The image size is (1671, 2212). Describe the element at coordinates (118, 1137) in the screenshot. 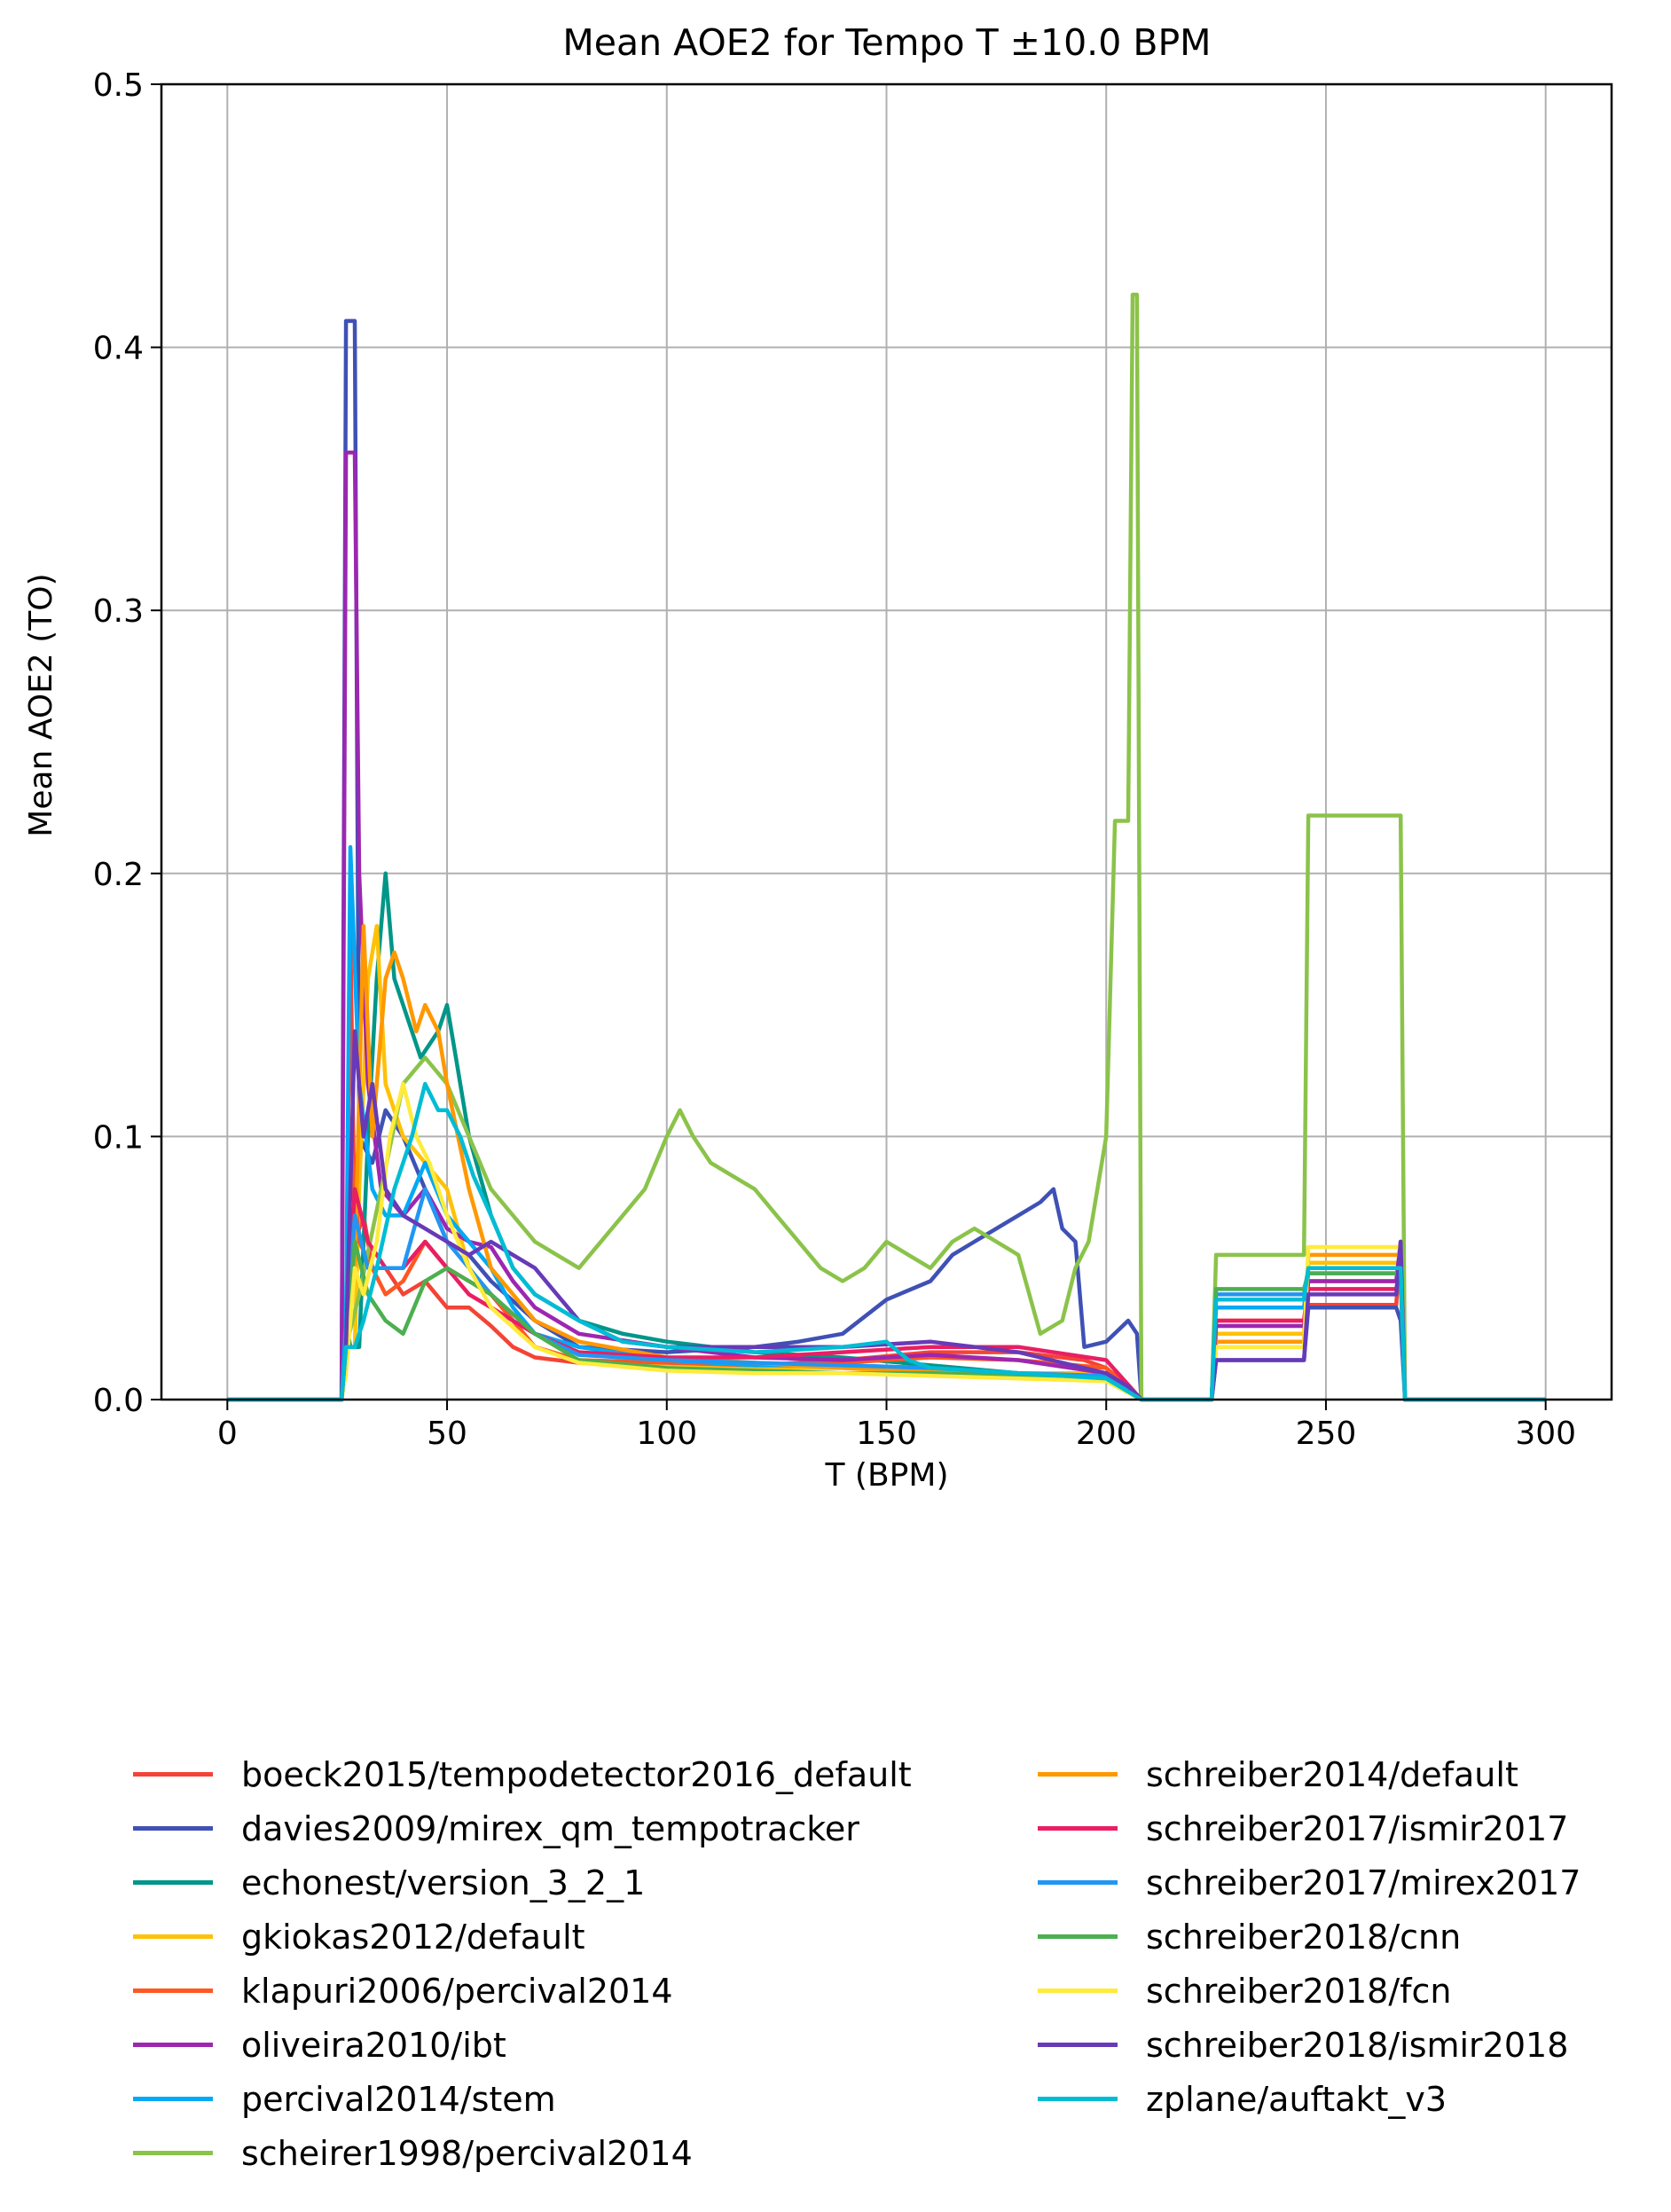

I see `y-tick-label: 0.1` at that location.